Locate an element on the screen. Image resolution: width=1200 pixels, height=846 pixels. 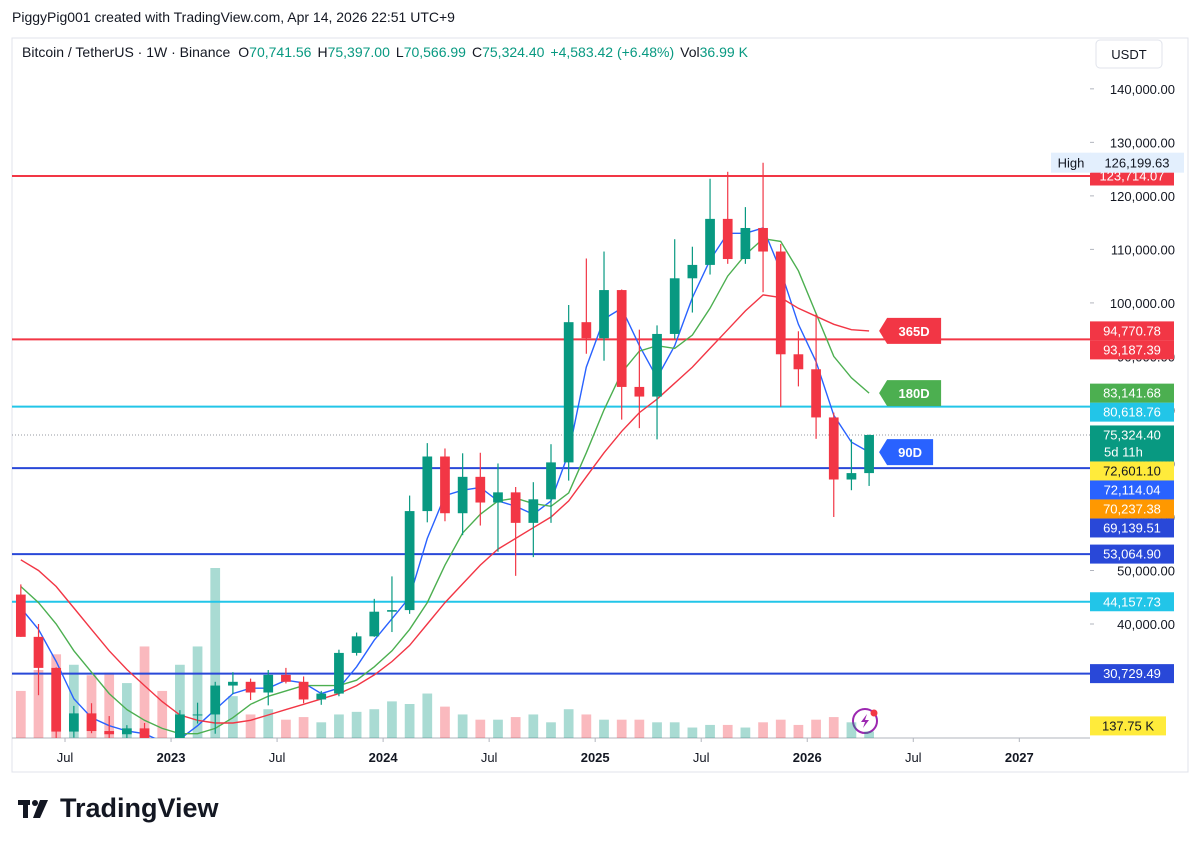
level-price-label: 83,141.68 is located at coordinates (1132, 393).